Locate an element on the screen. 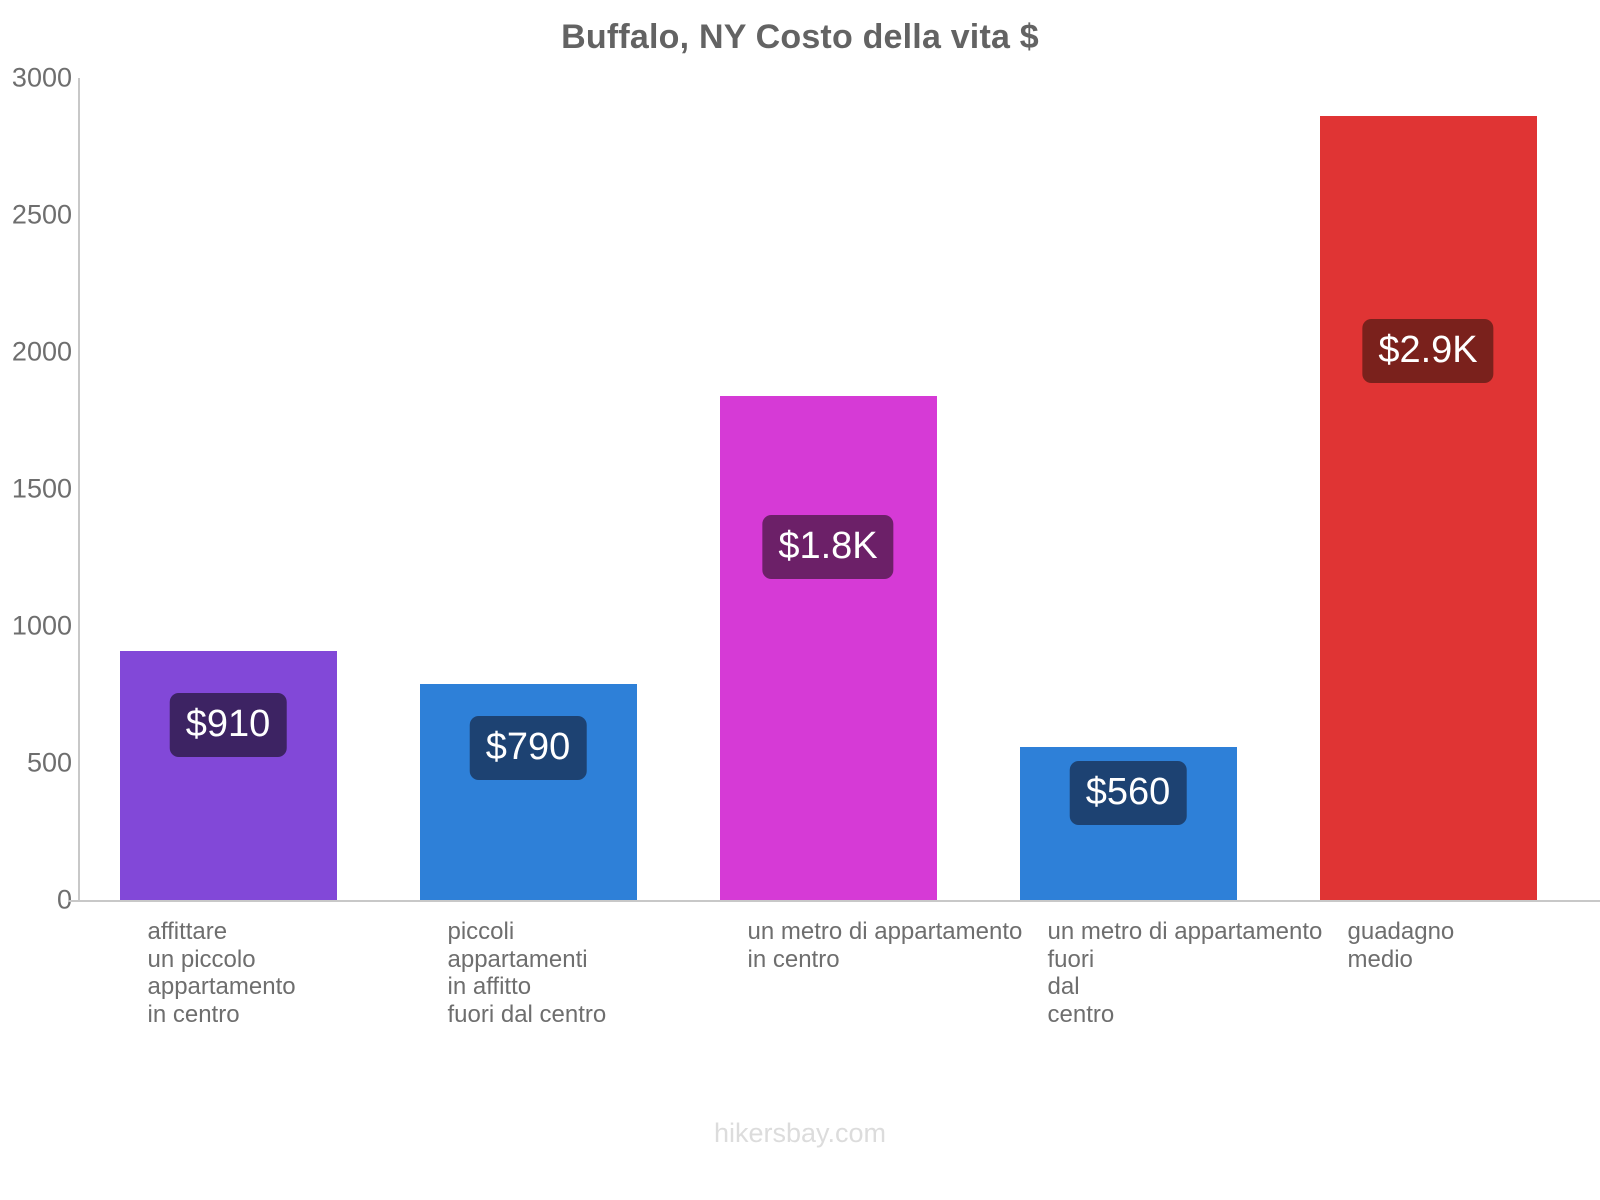 This screenshot has width=1600, height=1200. x-axis-category-label: un metro di appartamento fuori dal centro is located at coordinates (1185, 973).